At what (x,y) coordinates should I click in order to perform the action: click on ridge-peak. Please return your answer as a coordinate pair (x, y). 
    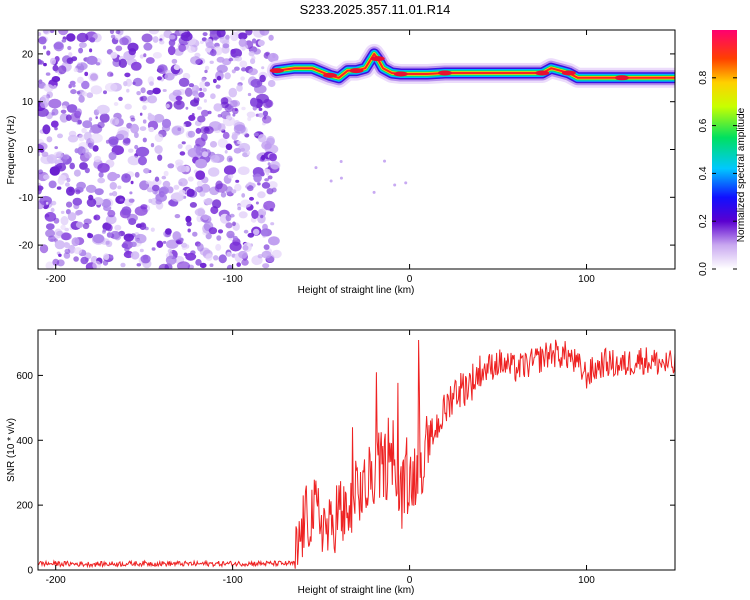
    Looking at the image, I should click on (400, 74).